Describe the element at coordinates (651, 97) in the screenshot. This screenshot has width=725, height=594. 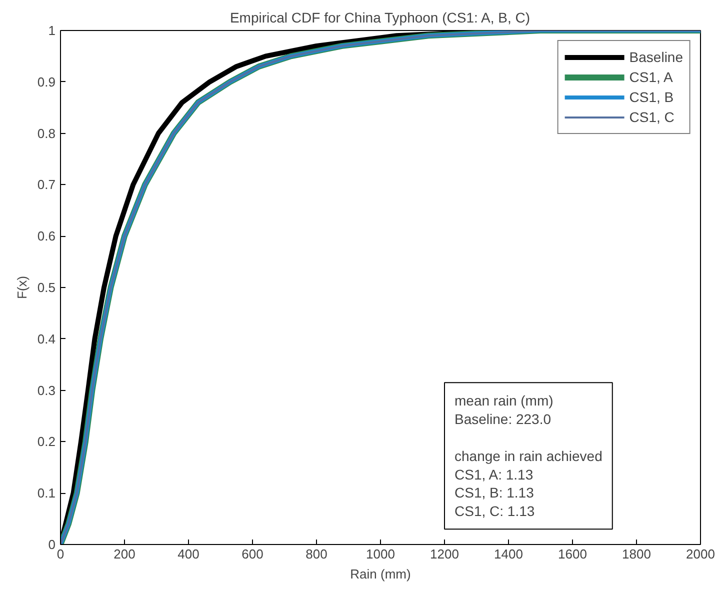
I see `legend-label: CS1, B` at that location.